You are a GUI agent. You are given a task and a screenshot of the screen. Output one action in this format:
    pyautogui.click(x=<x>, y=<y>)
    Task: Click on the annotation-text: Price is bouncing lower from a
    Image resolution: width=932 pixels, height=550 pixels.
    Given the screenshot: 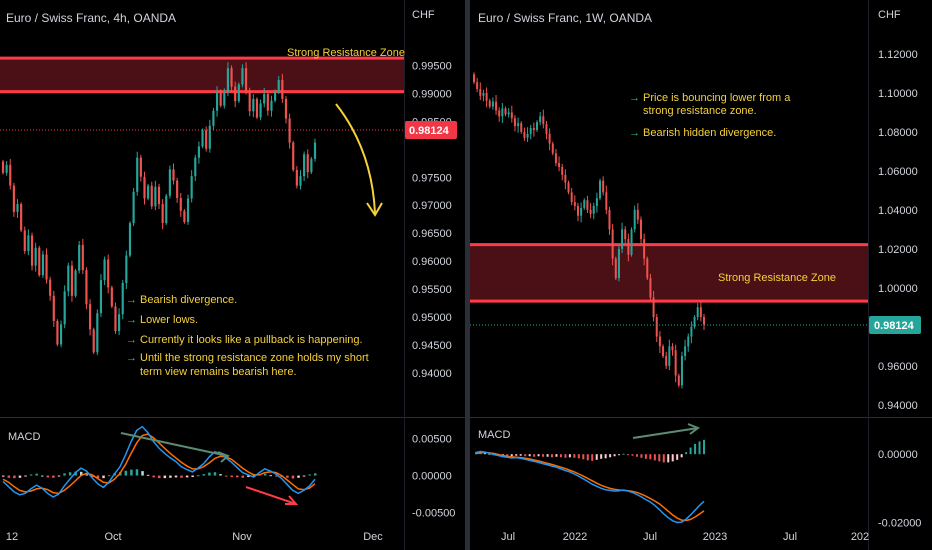 What is the action you would take?
    pyautogui.click(x=717, y=98)
    